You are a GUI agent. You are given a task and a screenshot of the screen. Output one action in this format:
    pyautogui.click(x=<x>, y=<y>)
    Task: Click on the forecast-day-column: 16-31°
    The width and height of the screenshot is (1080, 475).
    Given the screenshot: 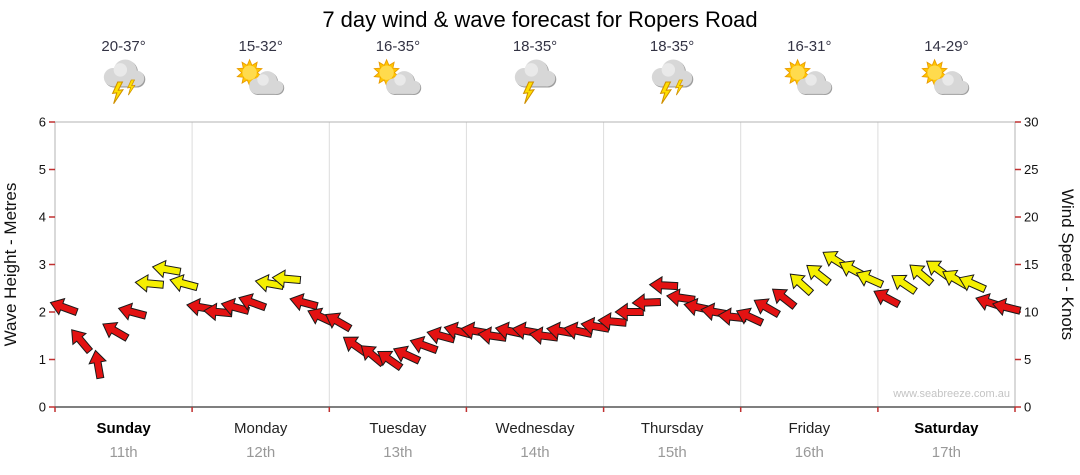 What is the action you would take?
    pyautogui.click(x=809, y=72)
    